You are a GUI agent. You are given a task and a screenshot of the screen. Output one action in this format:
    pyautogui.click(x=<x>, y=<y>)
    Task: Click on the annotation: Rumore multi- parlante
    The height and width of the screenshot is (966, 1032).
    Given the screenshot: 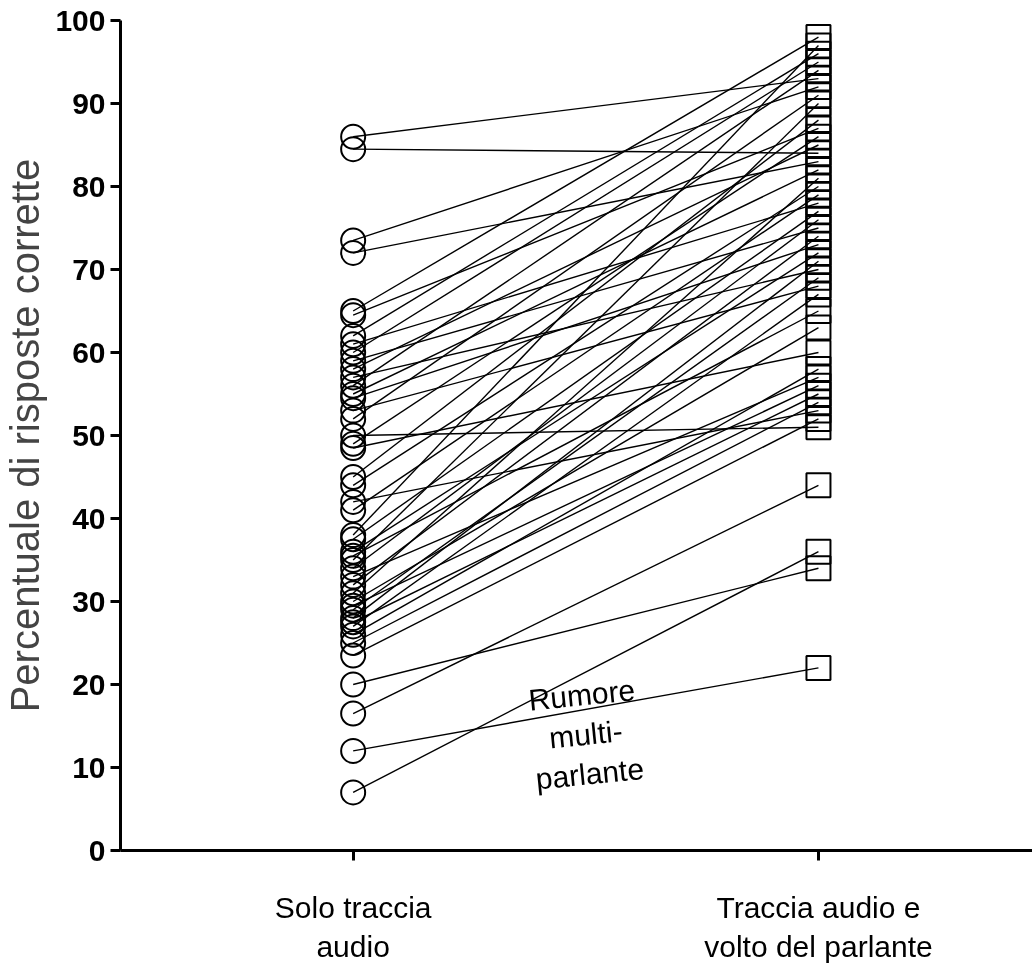 What is the action you would take?
    pyautogui.click(x=586, y=734)
    